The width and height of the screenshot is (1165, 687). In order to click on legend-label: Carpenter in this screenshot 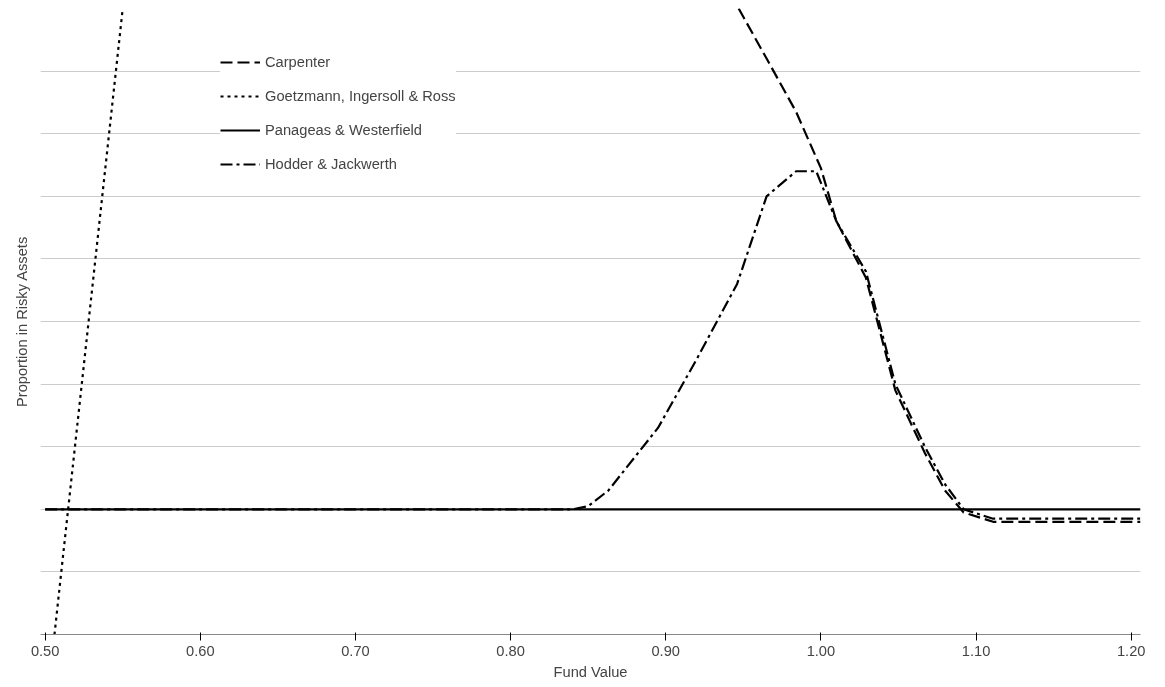, I will do `click(298, 62)`.